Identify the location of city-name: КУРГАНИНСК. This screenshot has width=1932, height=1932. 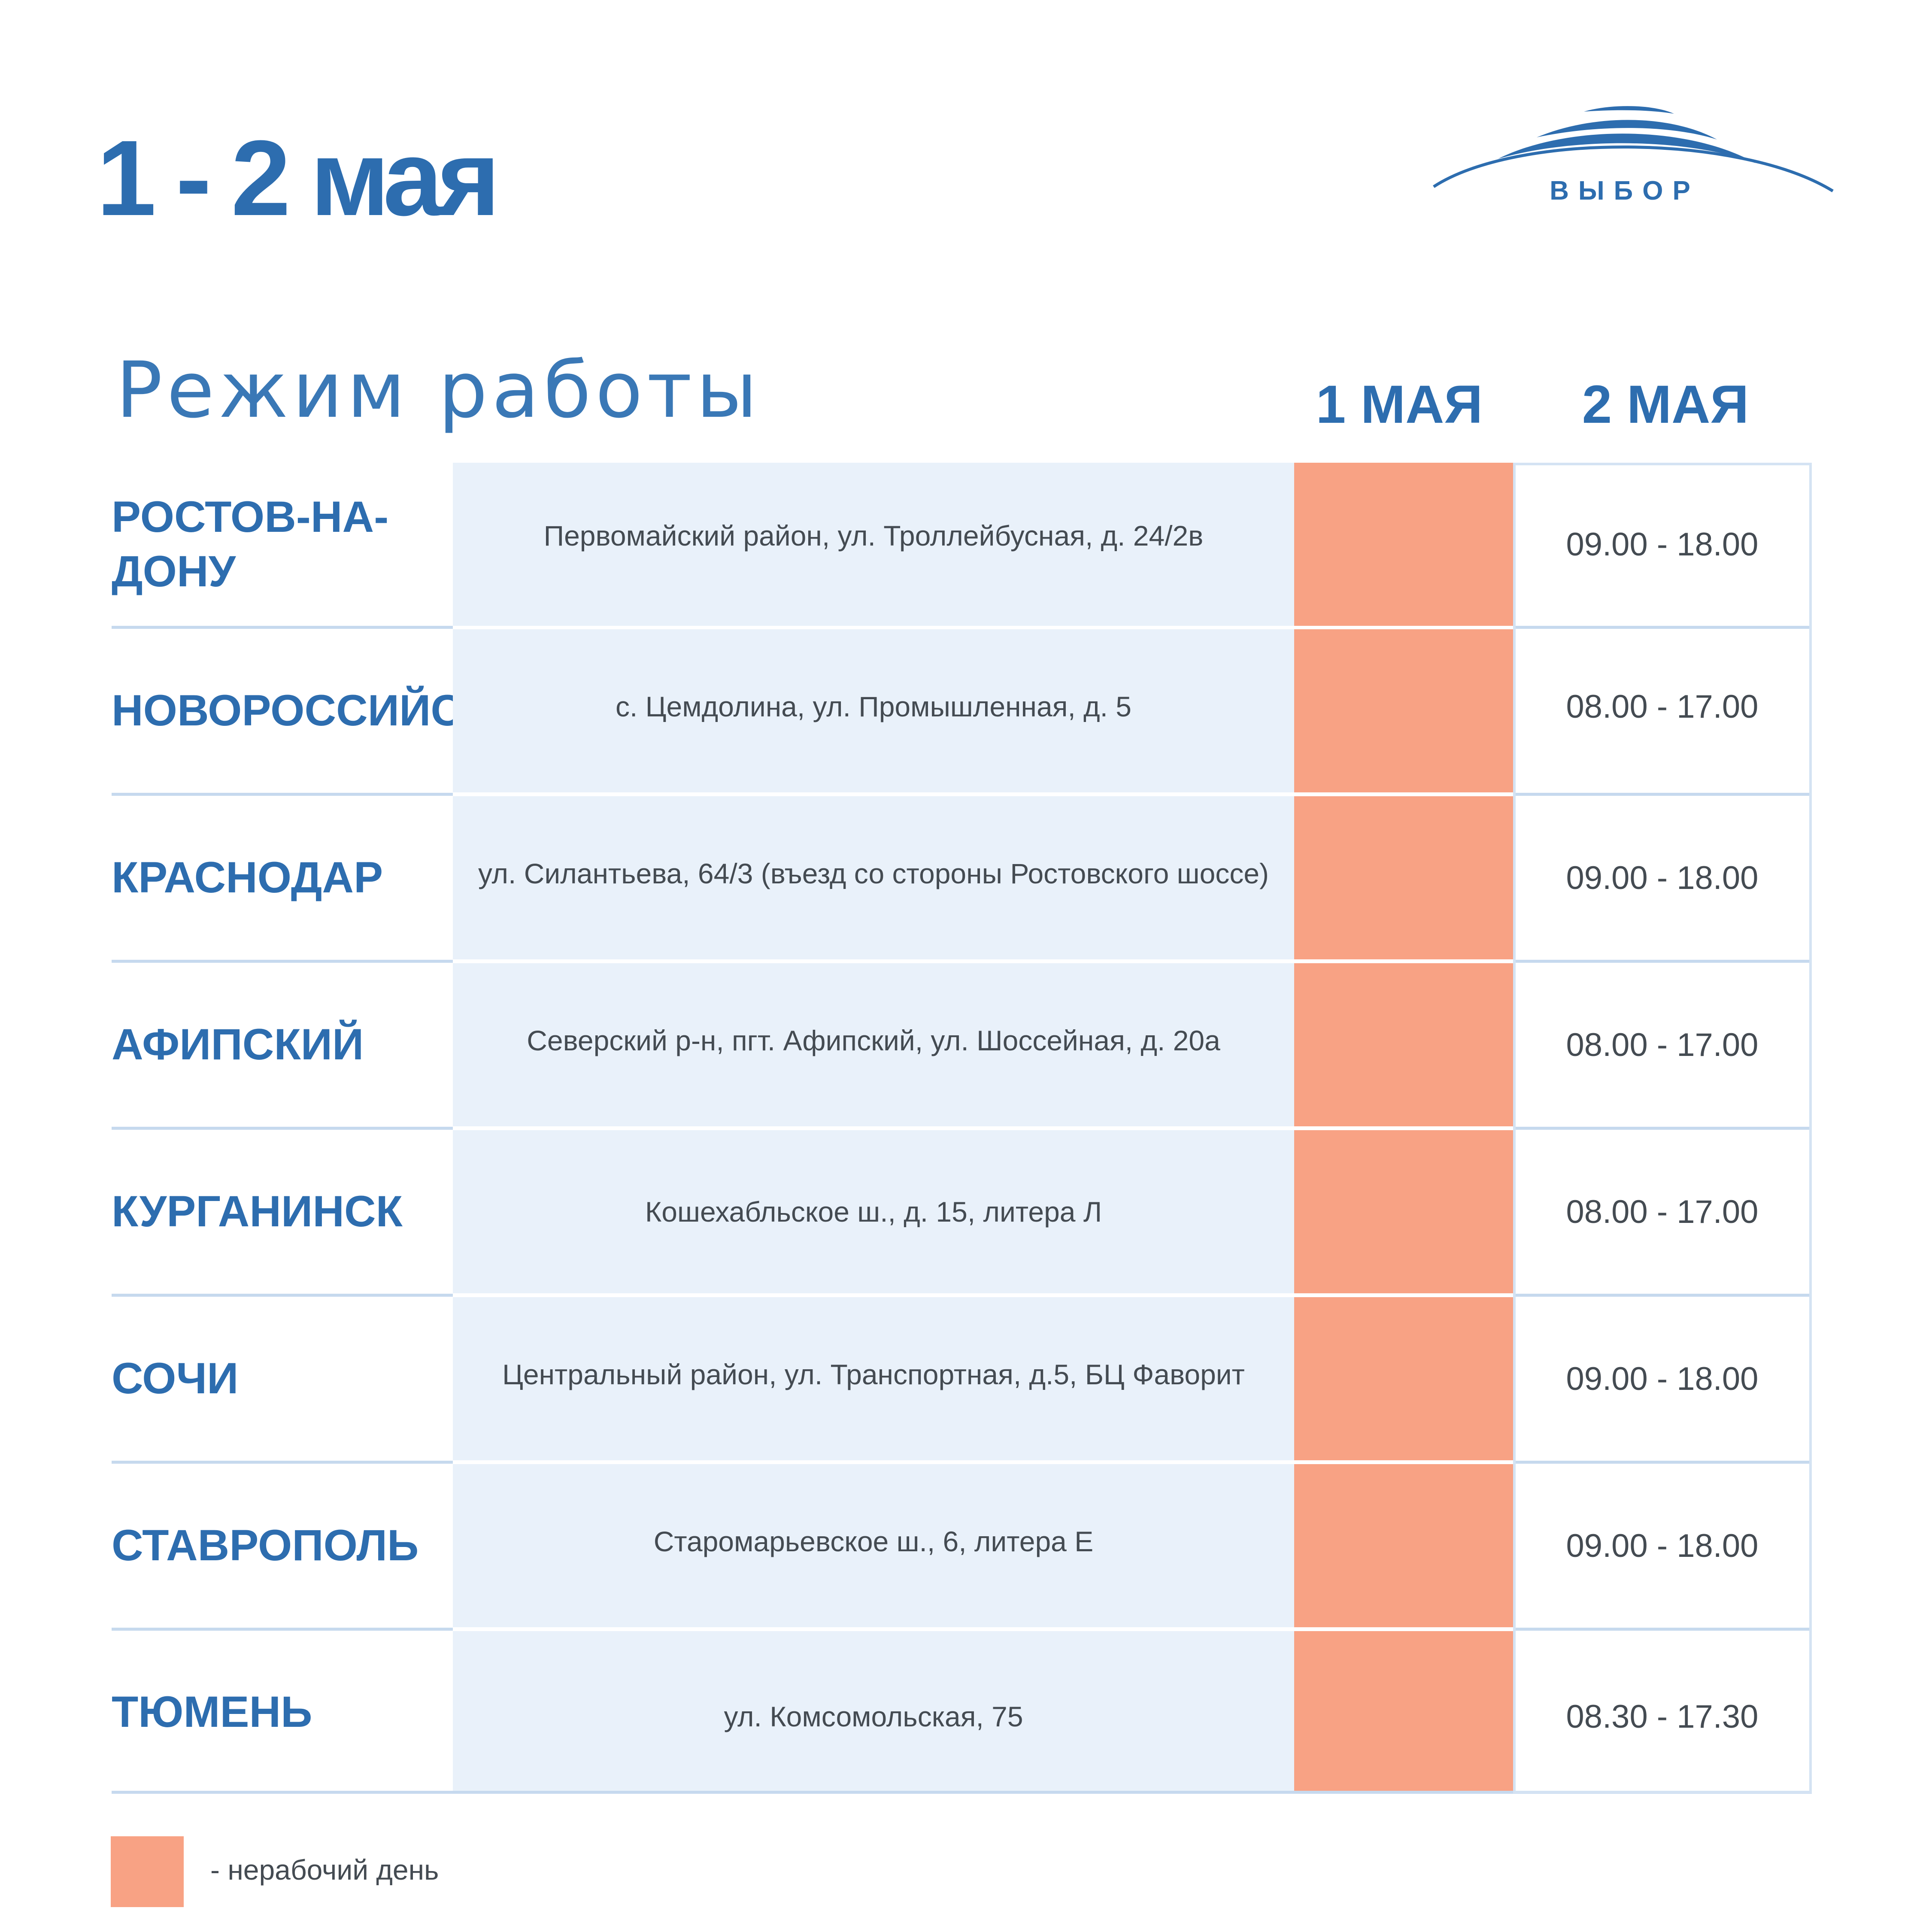
(257, 1211).